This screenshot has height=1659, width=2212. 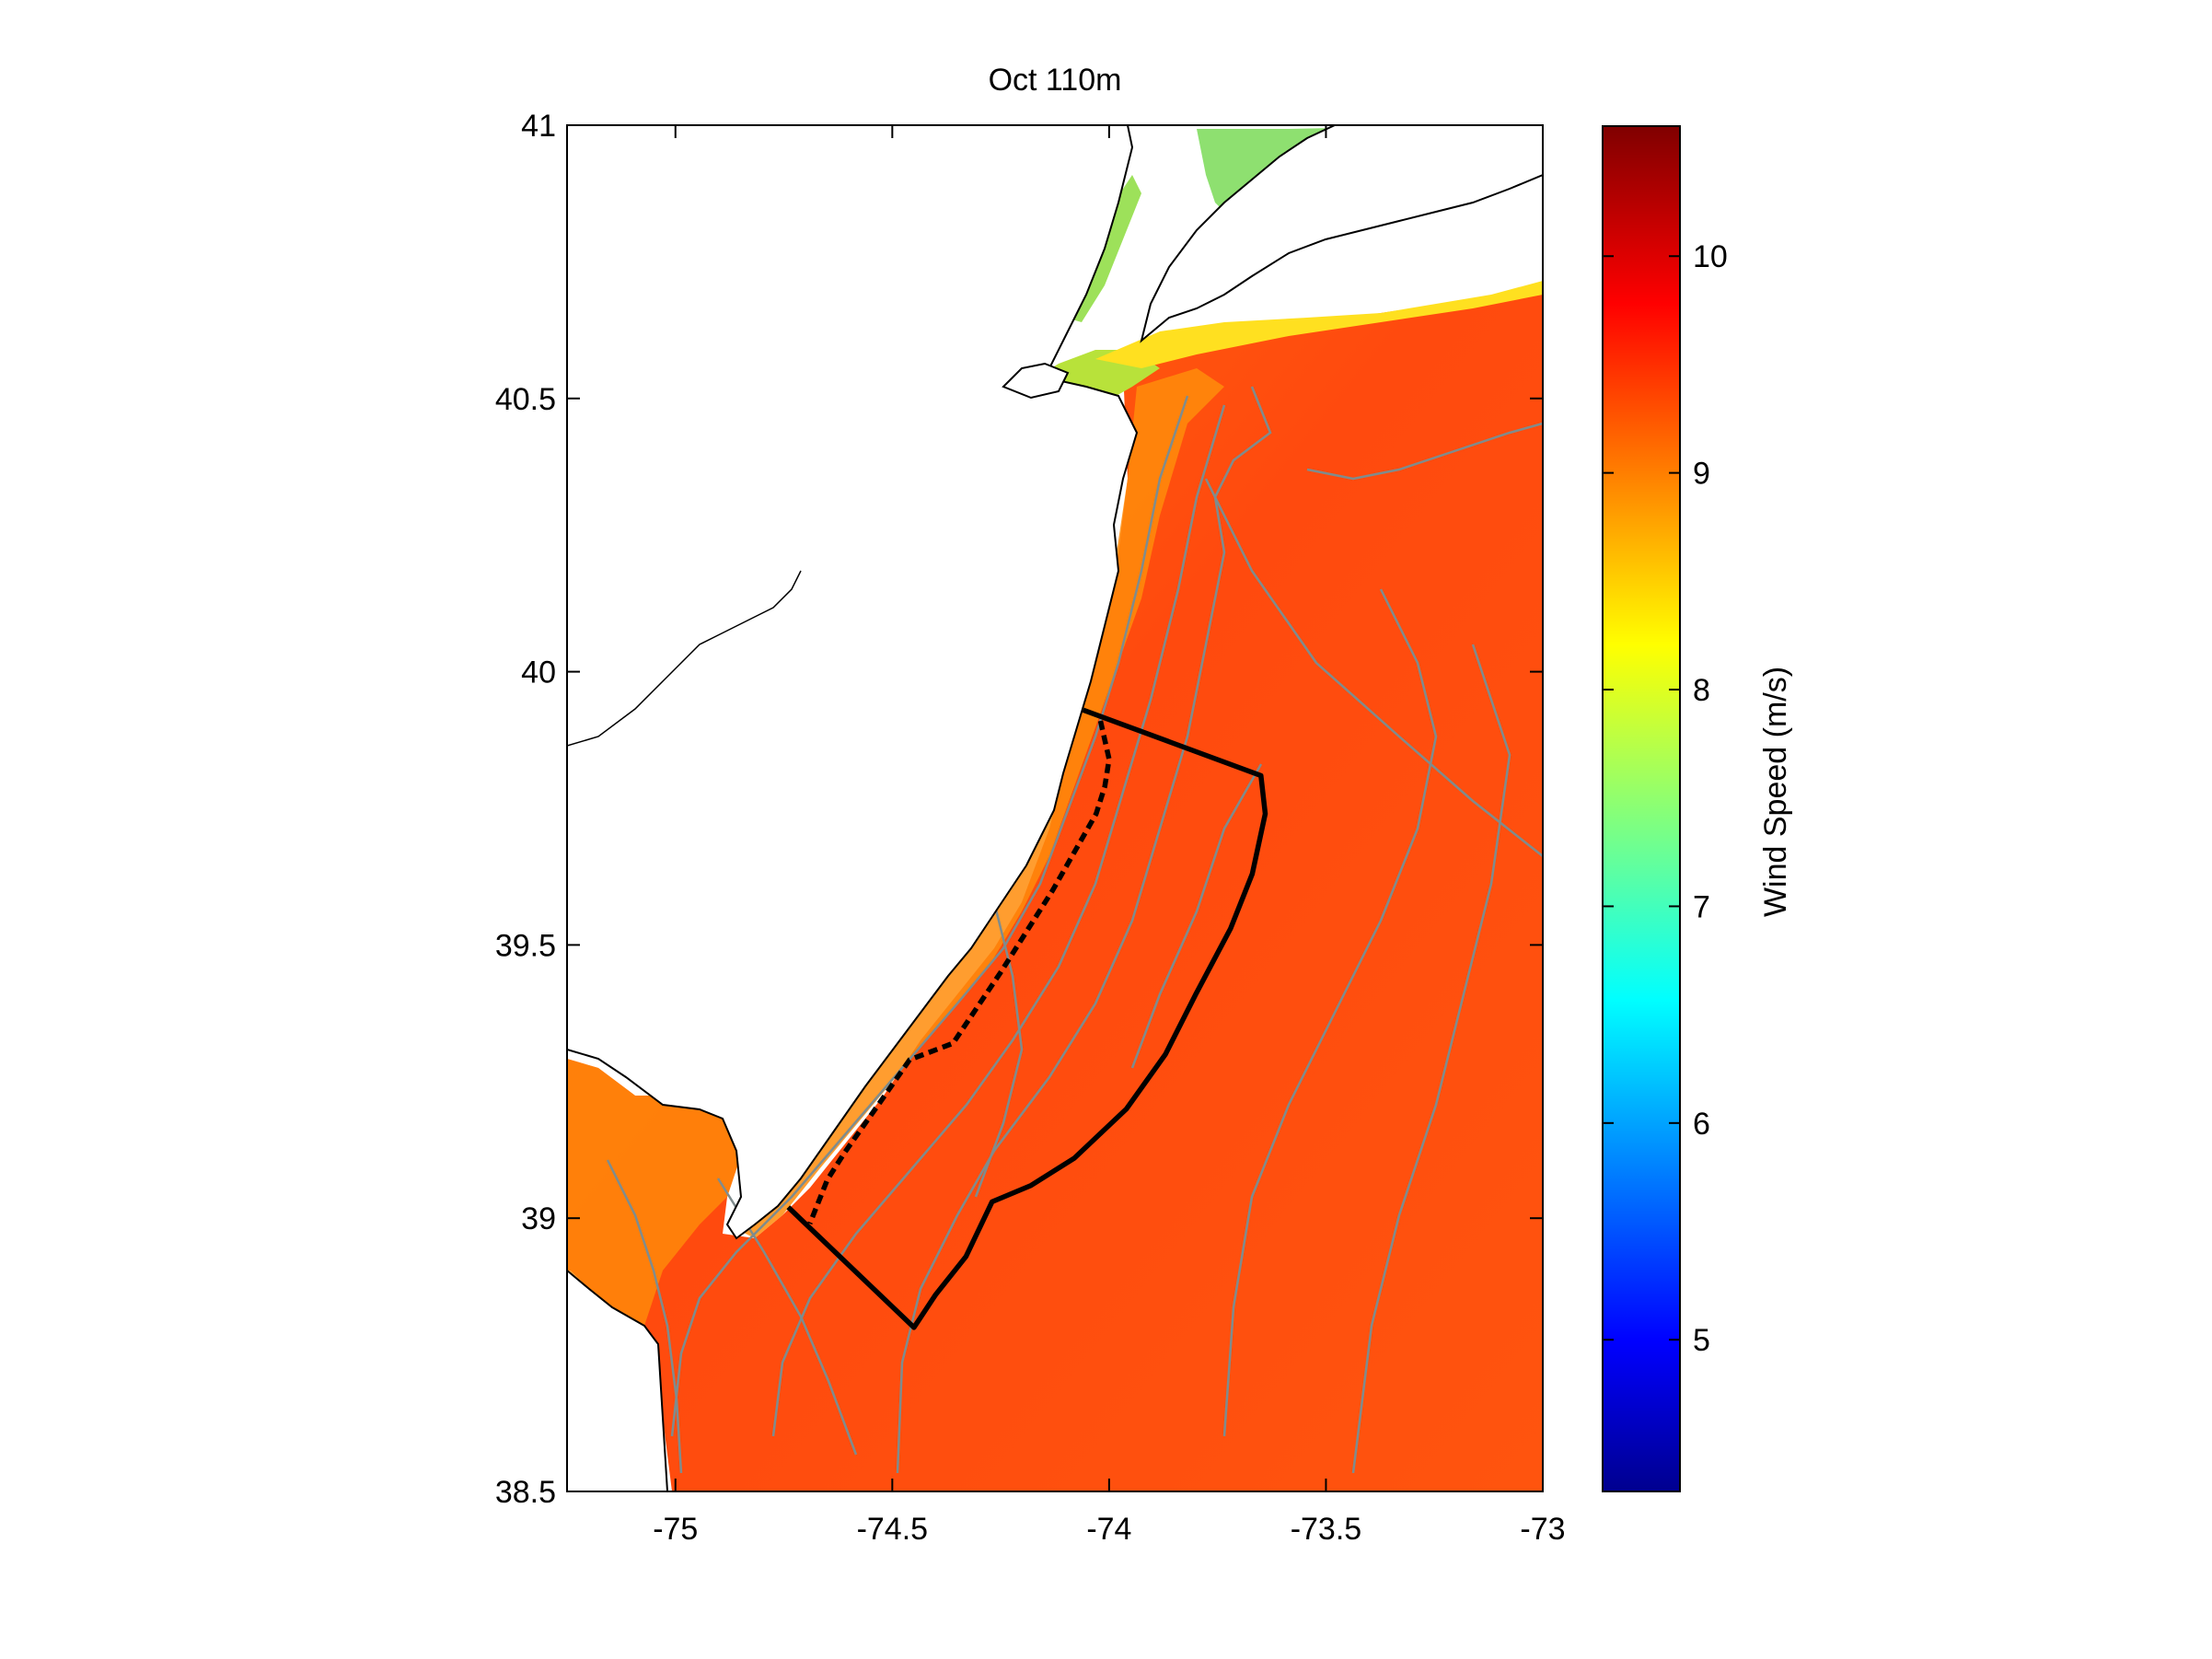 I want to click on colorbar: 5 6 7 8 9 10 Wind Speed (m/s), so click(x=1697, y=808).